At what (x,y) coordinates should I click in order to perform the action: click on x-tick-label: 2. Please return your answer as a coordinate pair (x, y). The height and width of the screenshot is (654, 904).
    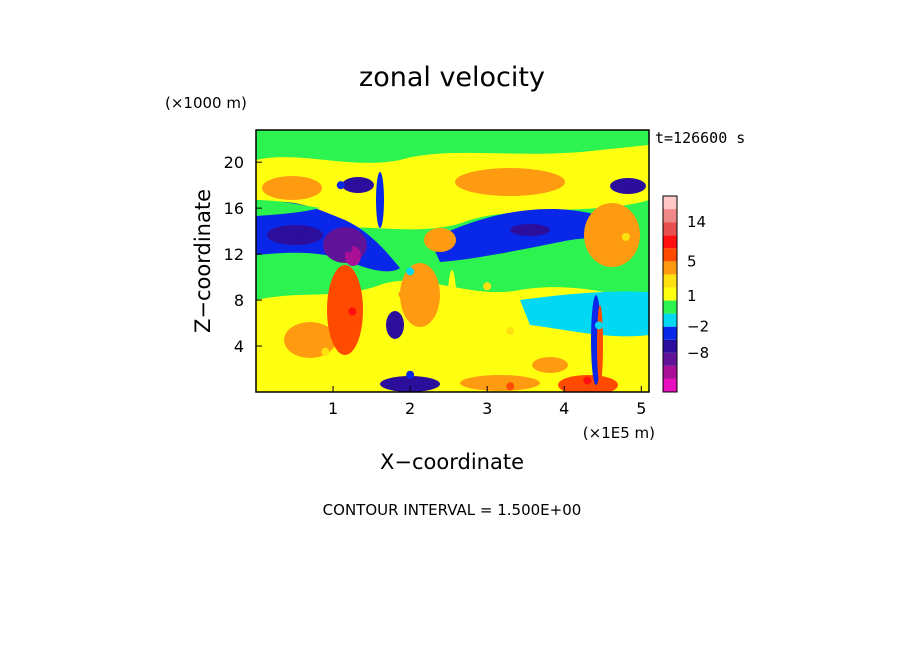
    Looking at the image, I should click on (410, 408).